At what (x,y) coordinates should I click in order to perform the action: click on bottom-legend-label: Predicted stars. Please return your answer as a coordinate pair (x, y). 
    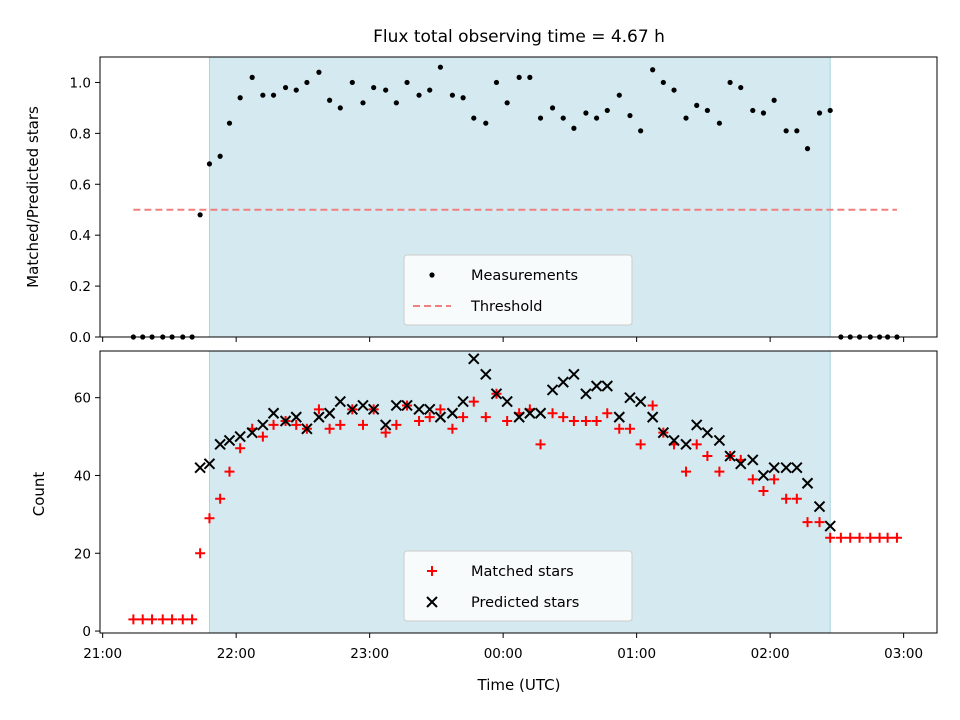
    Looking at the image, I should click on (525, 603).